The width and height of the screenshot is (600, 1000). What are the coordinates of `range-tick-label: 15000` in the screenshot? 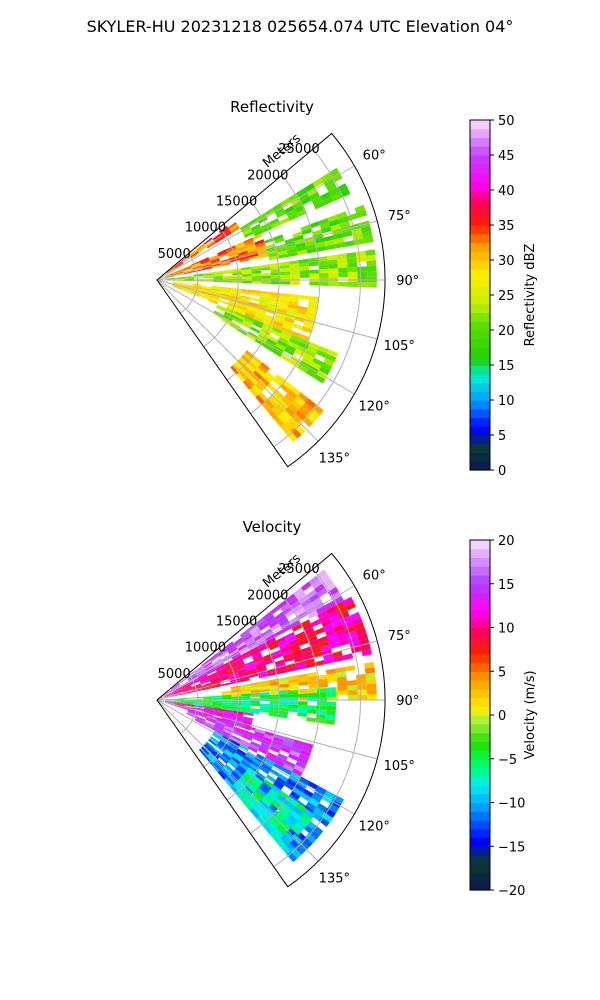 It's located at (236, 621).